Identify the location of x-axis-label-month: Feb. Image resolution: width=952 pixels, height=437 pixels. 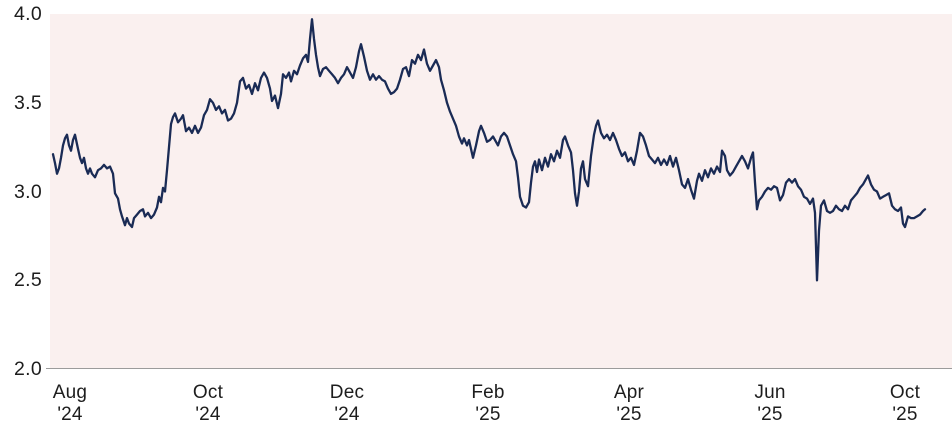
(488, 392).